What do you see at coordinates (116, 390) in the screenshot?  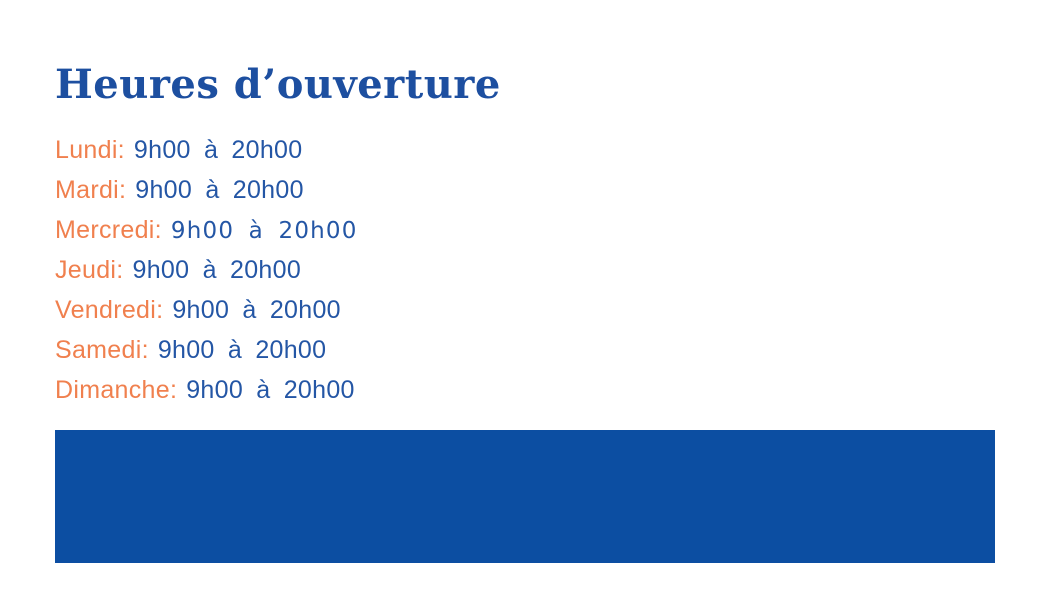 I see `day-label: Dimanche:` at bounding box center [116, 390].